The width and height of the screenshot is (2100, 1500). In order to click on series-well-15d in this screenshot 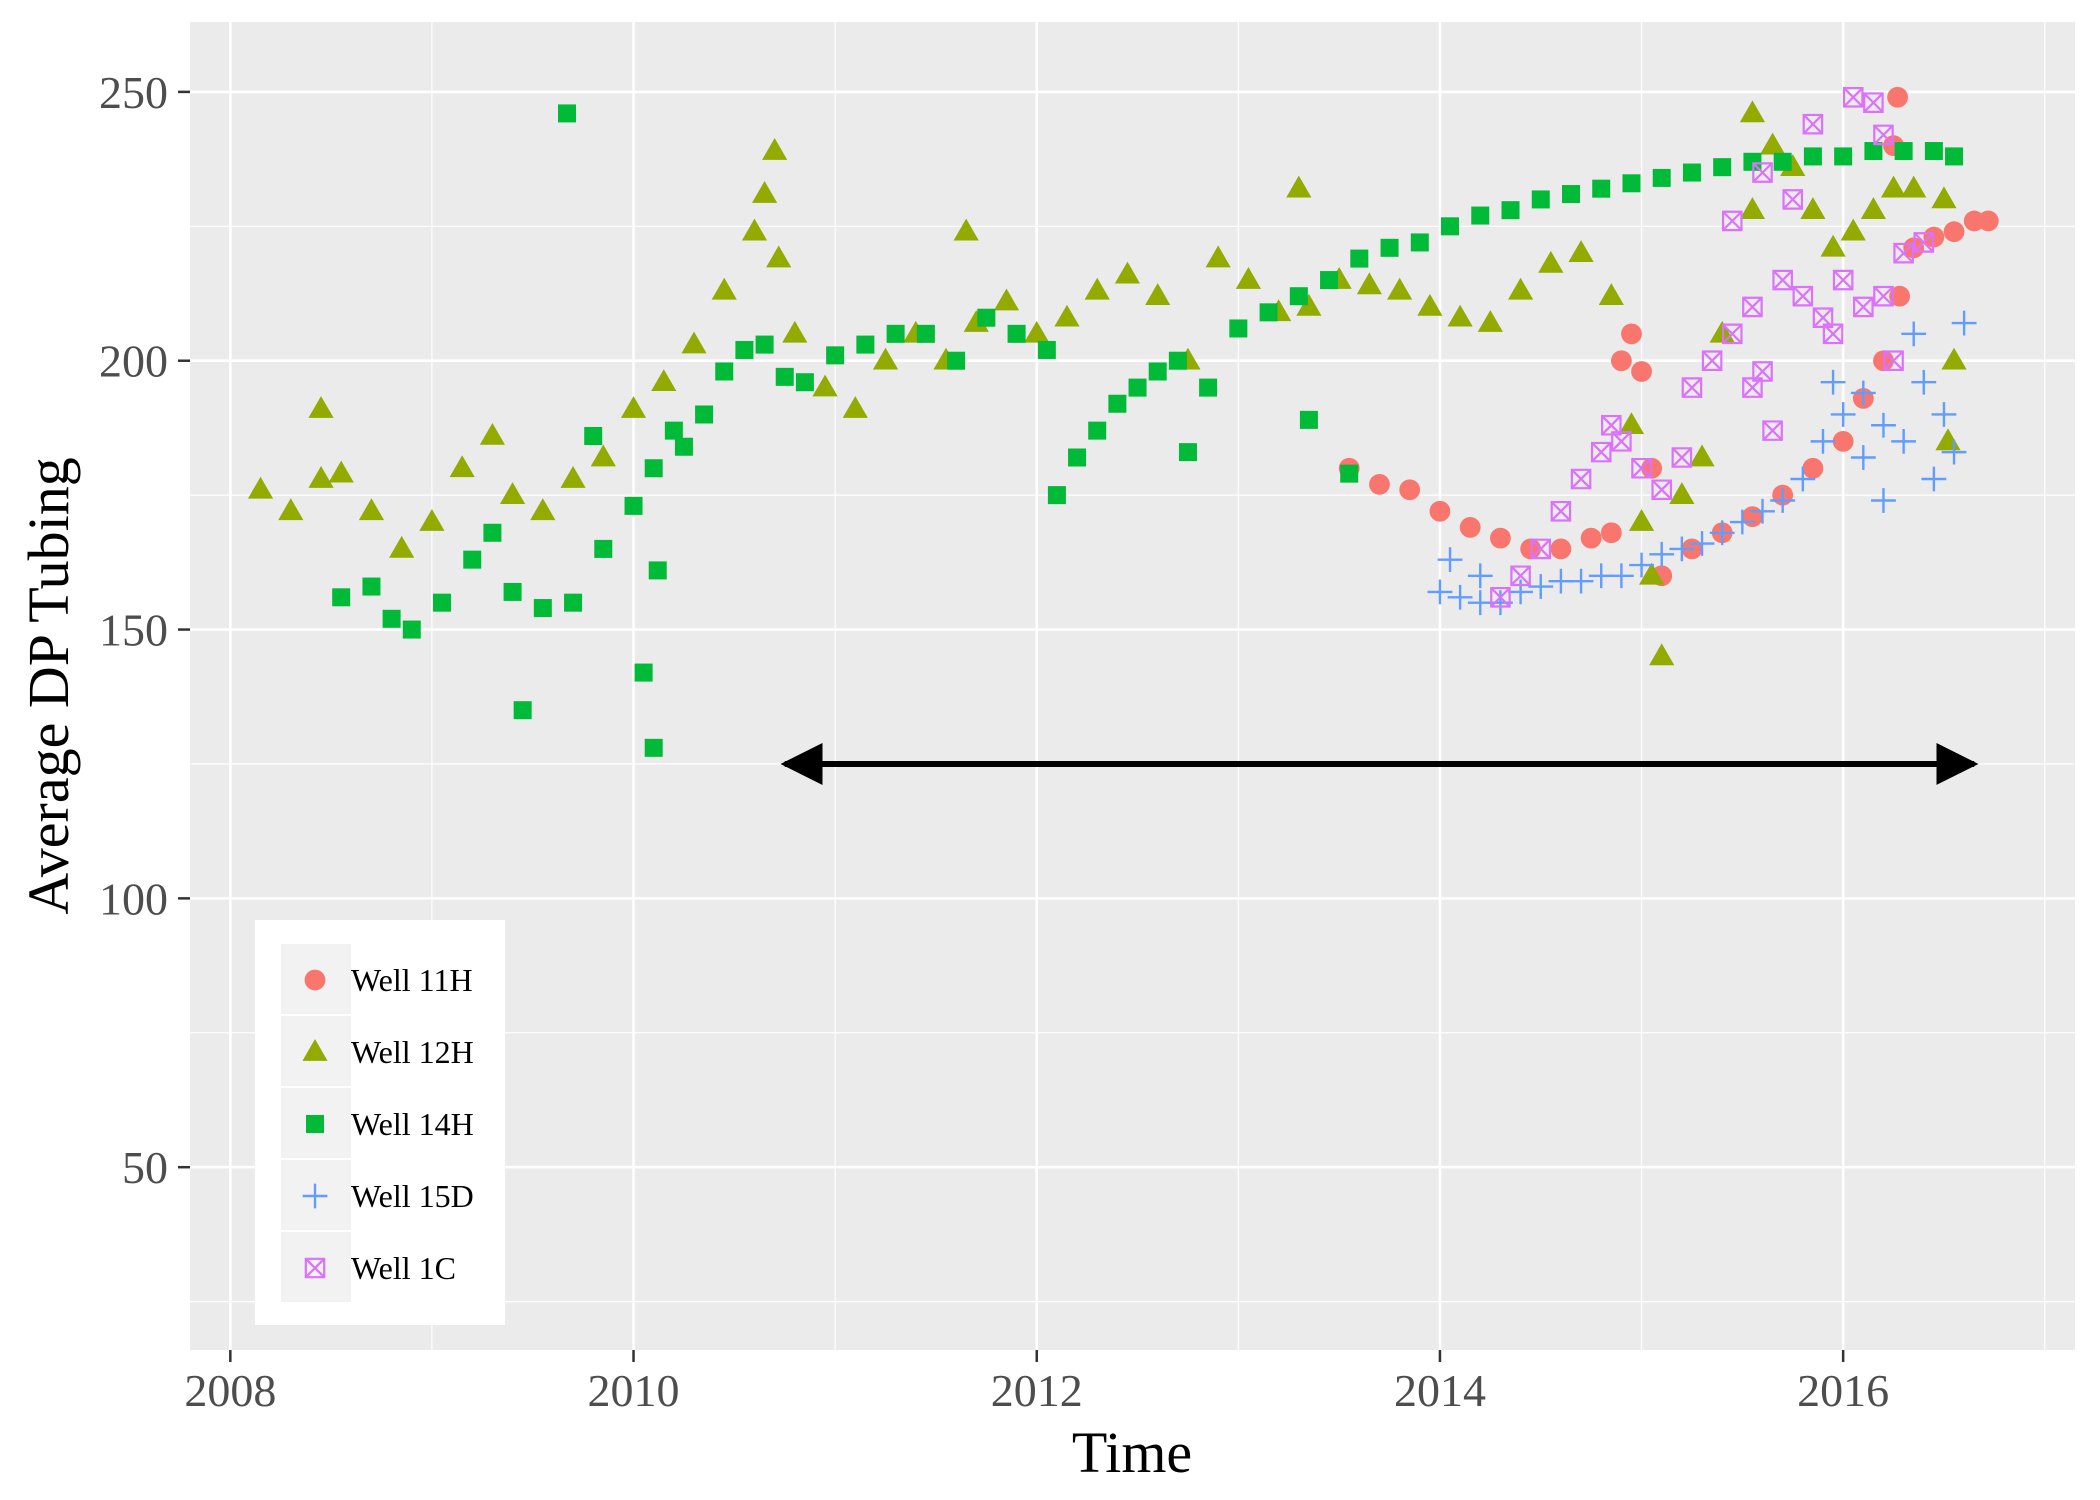, I will do `click(1702, 463)`.